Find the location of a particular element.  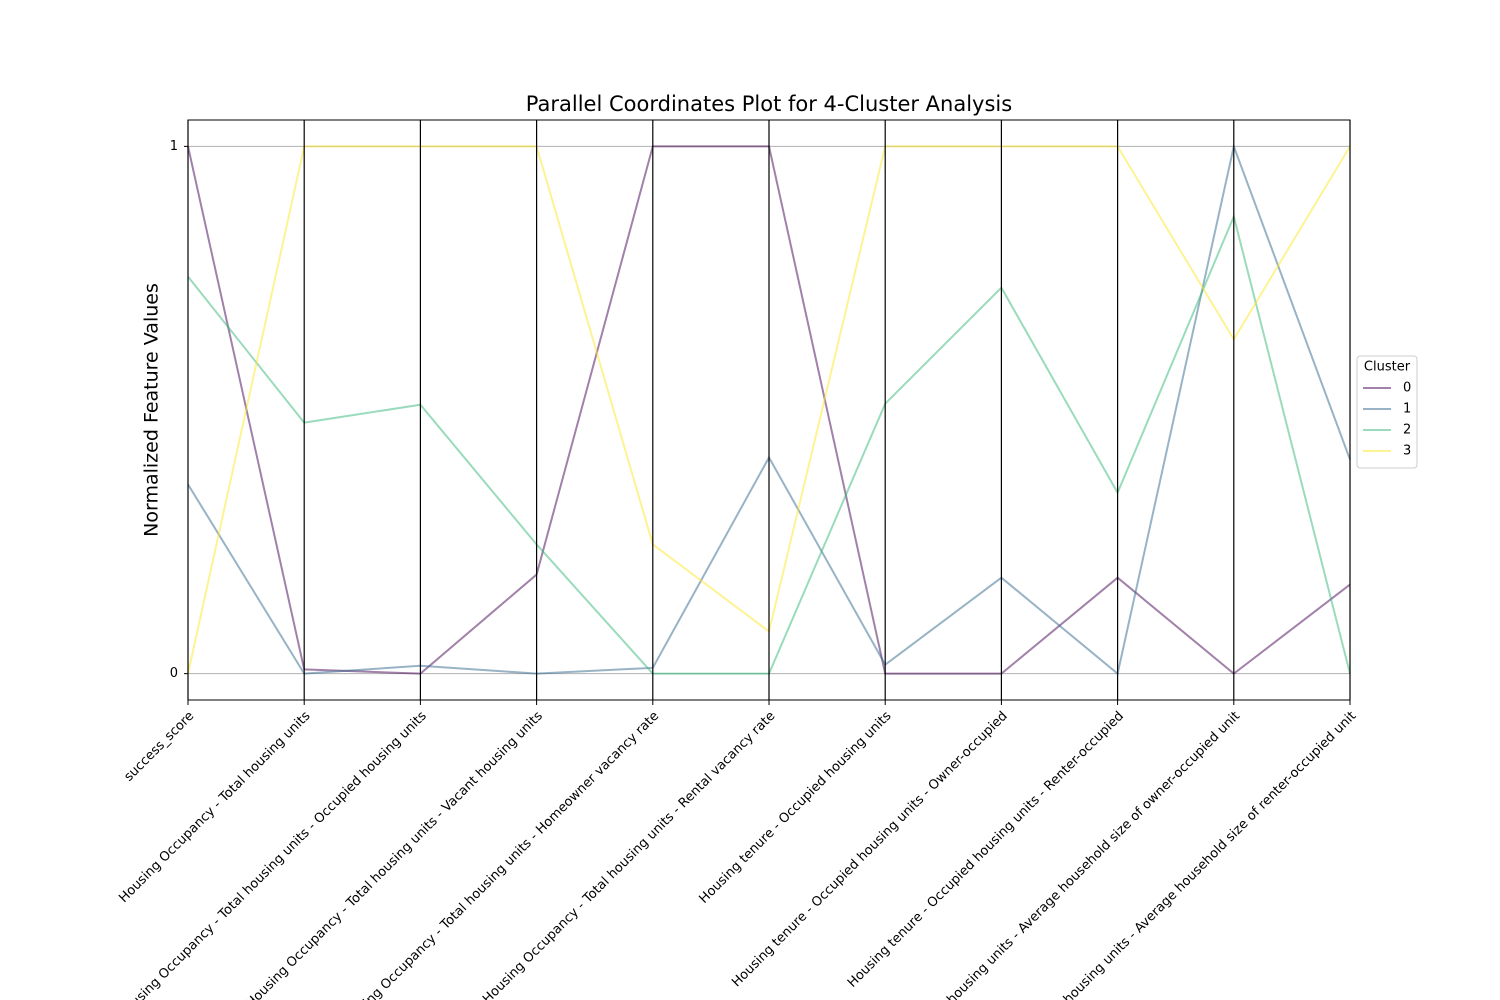

y-tick-label: 0 is located at coordinates (174, 673).